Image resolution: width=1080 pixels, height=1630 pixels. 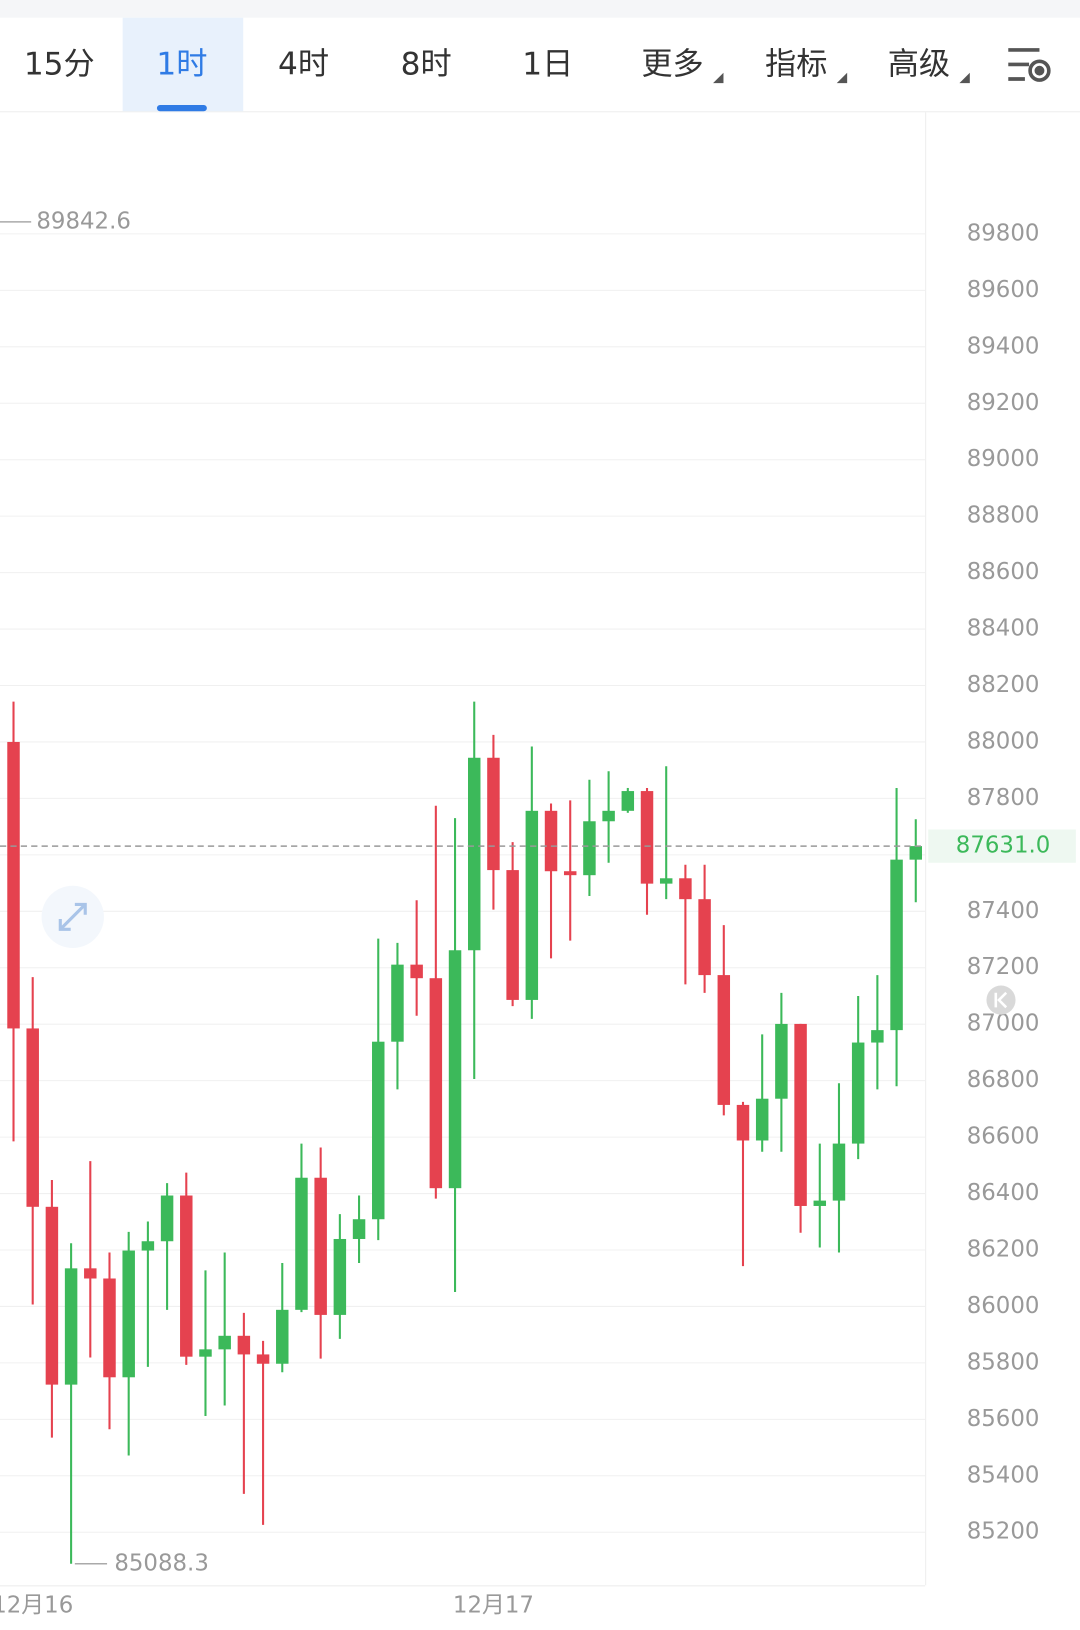 What do you see at coordinates (1003, 629) in the screenshot?
I see `y-tick-label: 88400` at bounding box center [1003, 629].